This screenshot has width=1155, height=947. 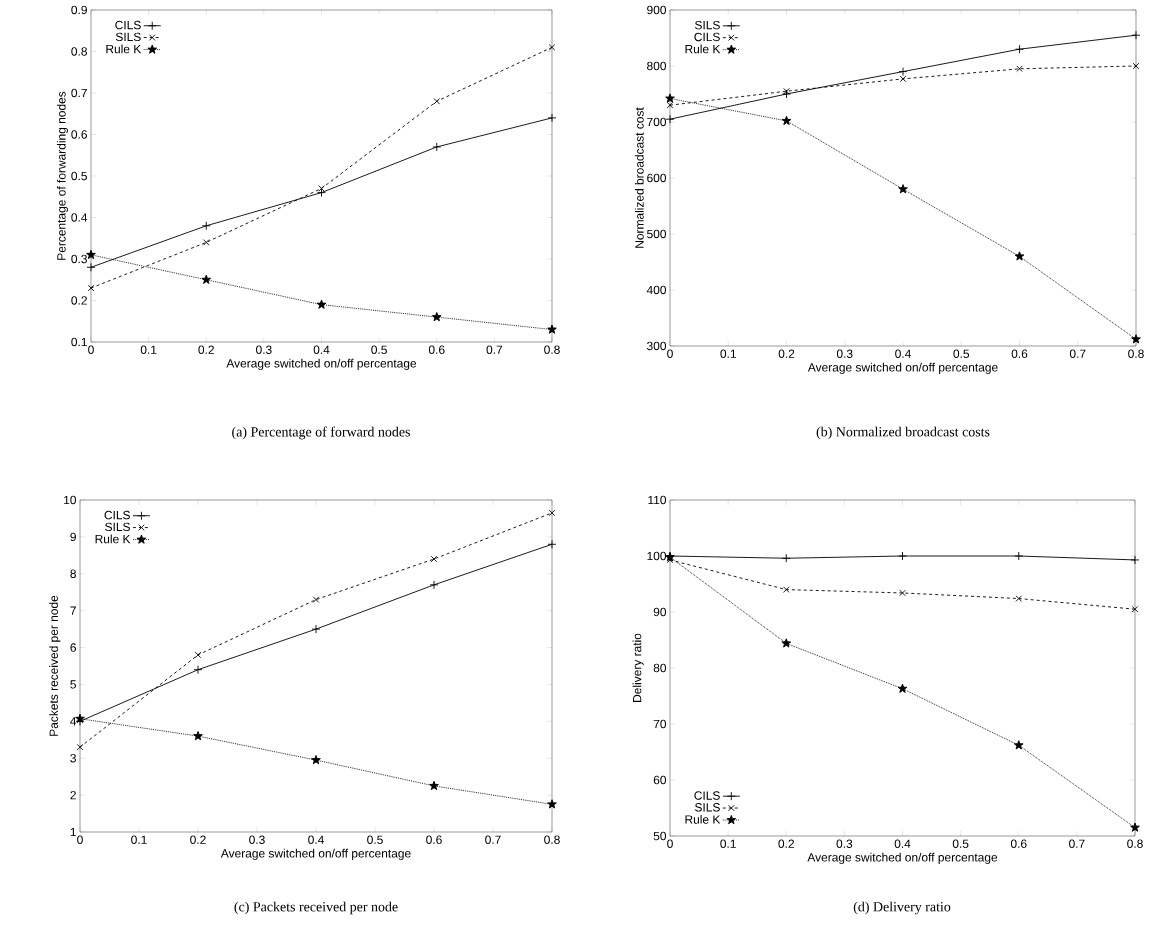 What do you see at coordinates (79, 176) in the screenshot?
I see `y-tick-label: 0.5` at bounding box center [79, 176].